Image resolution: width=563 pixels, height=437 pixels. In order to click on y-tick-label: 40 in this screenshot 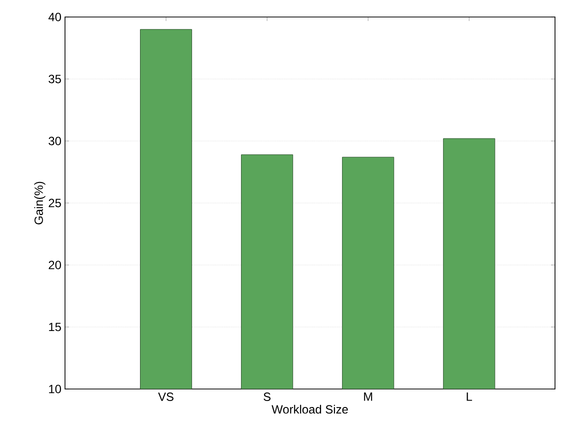, I will do `click(55, 17)`.